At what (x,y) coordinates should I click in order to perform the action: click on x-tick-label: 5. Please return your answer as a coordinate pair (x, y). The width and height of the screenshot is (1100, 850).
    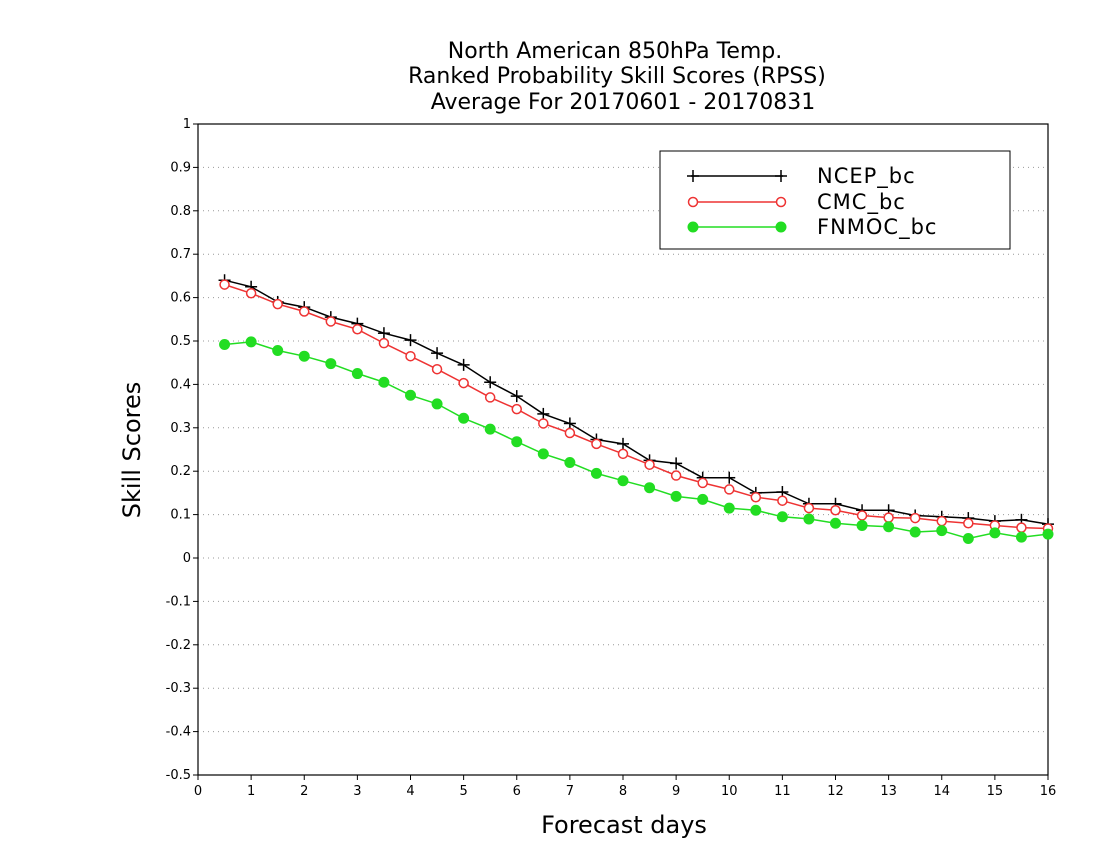
    Looking at the image, I should click on (463, 791).